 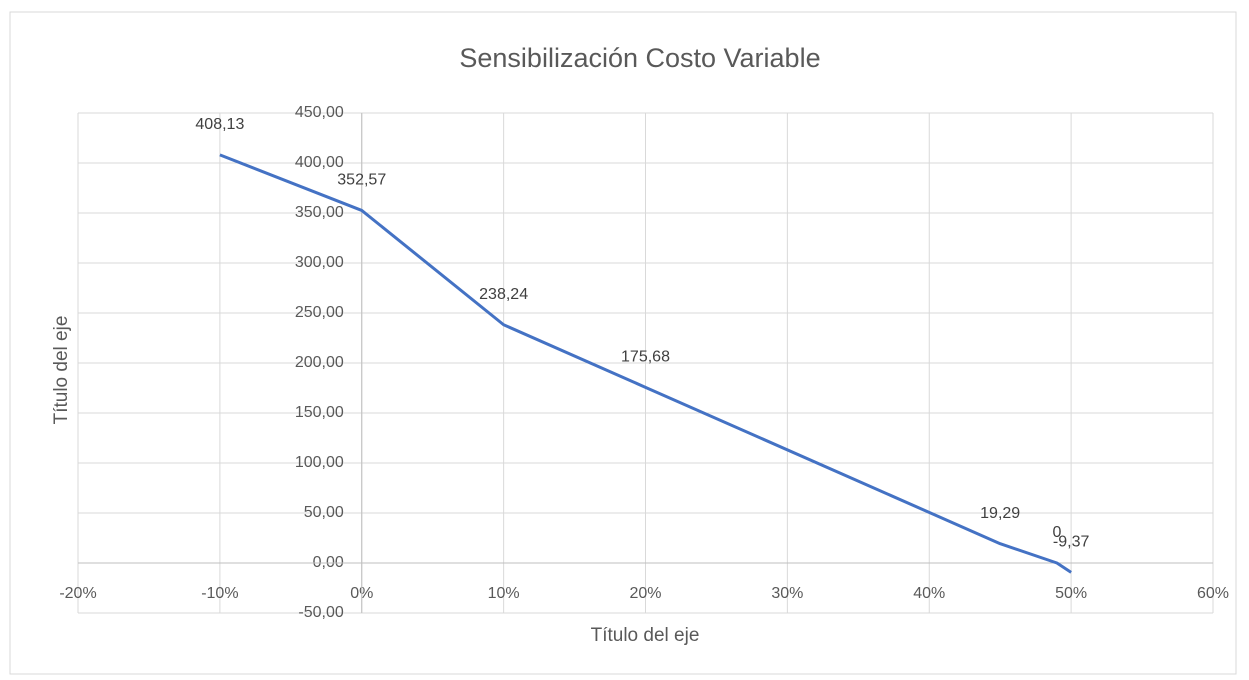 What do you see at coordinates (361, 180) in the screenshot?
I see `data-label: 352,57` at bounding box center [361, 180].